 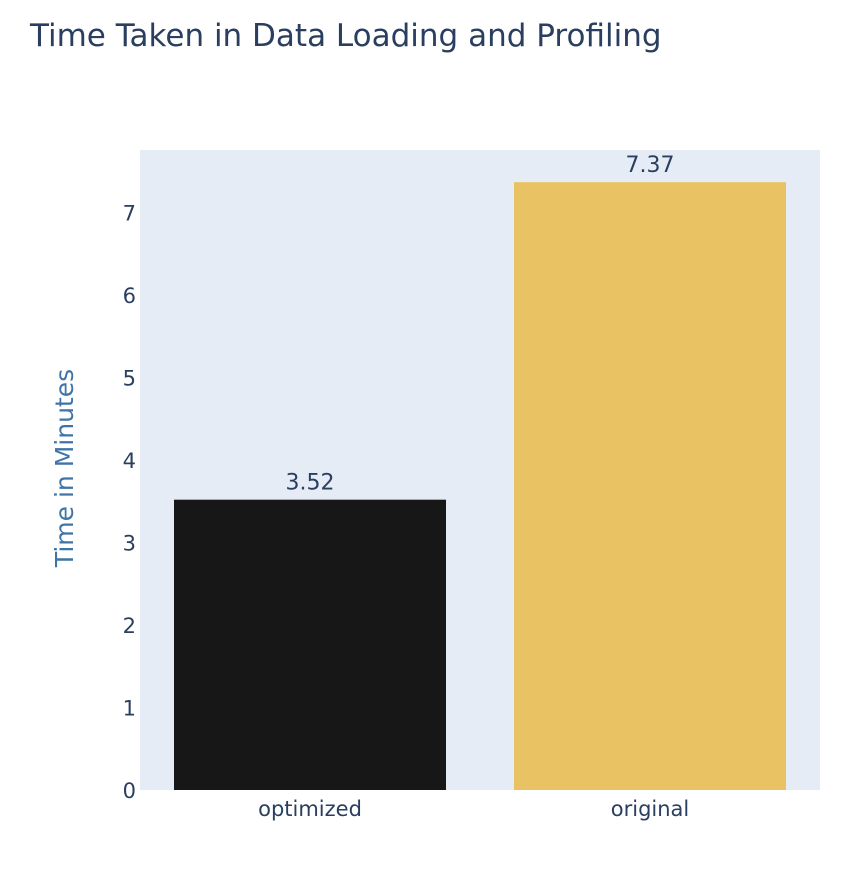 What do you see at coordinates (129, 502) in the screenshot?
I see `y-axis: 0 1 2 3 4 5 6 7` at bounding box center [129, 502].